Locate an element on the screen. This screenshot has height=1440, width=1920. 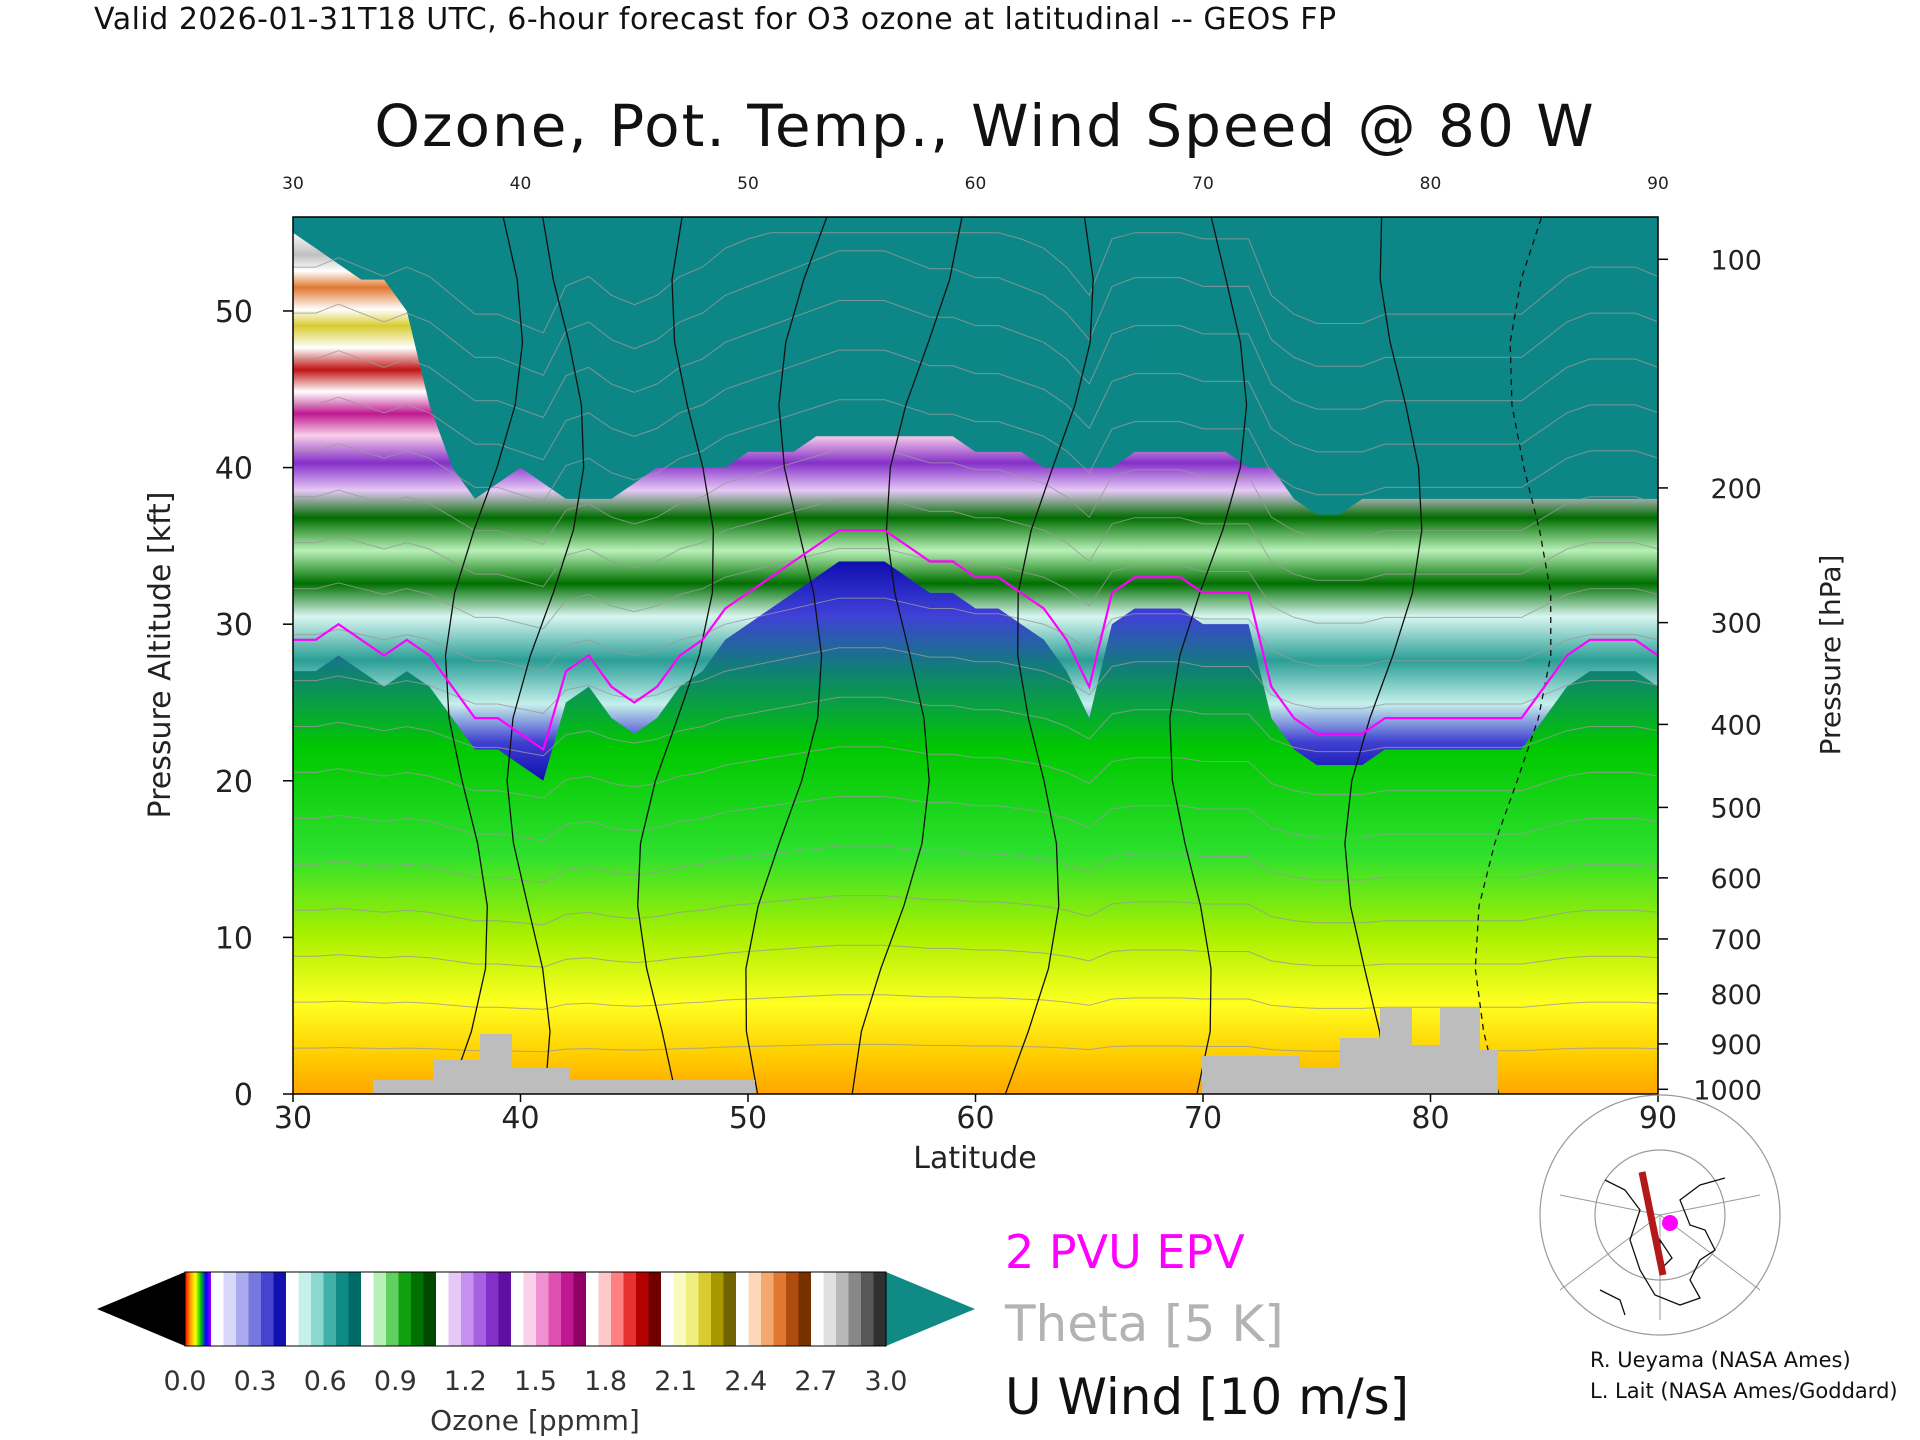
legend-theta: Theta [5 K] is located at coordinates (1144, 1324).